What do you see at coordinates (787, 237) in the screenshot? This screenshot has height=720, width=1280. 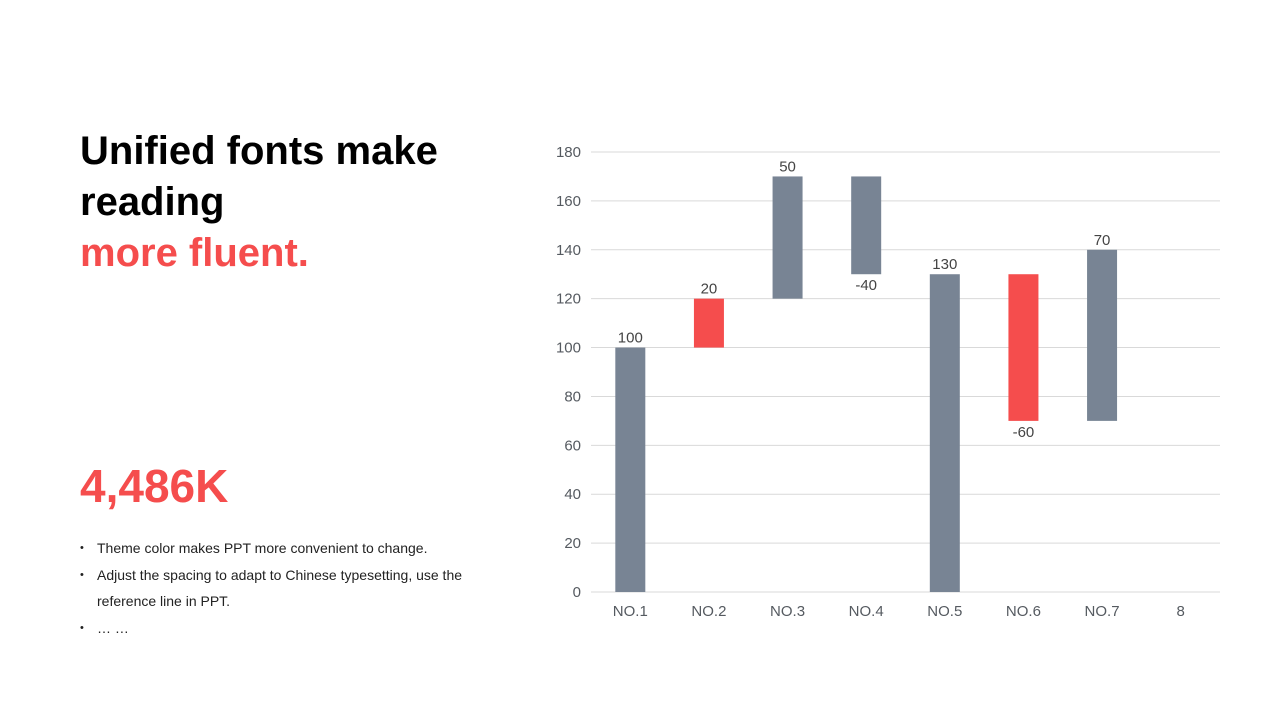 I see `bar-no3` at bounding box center [787, 237].